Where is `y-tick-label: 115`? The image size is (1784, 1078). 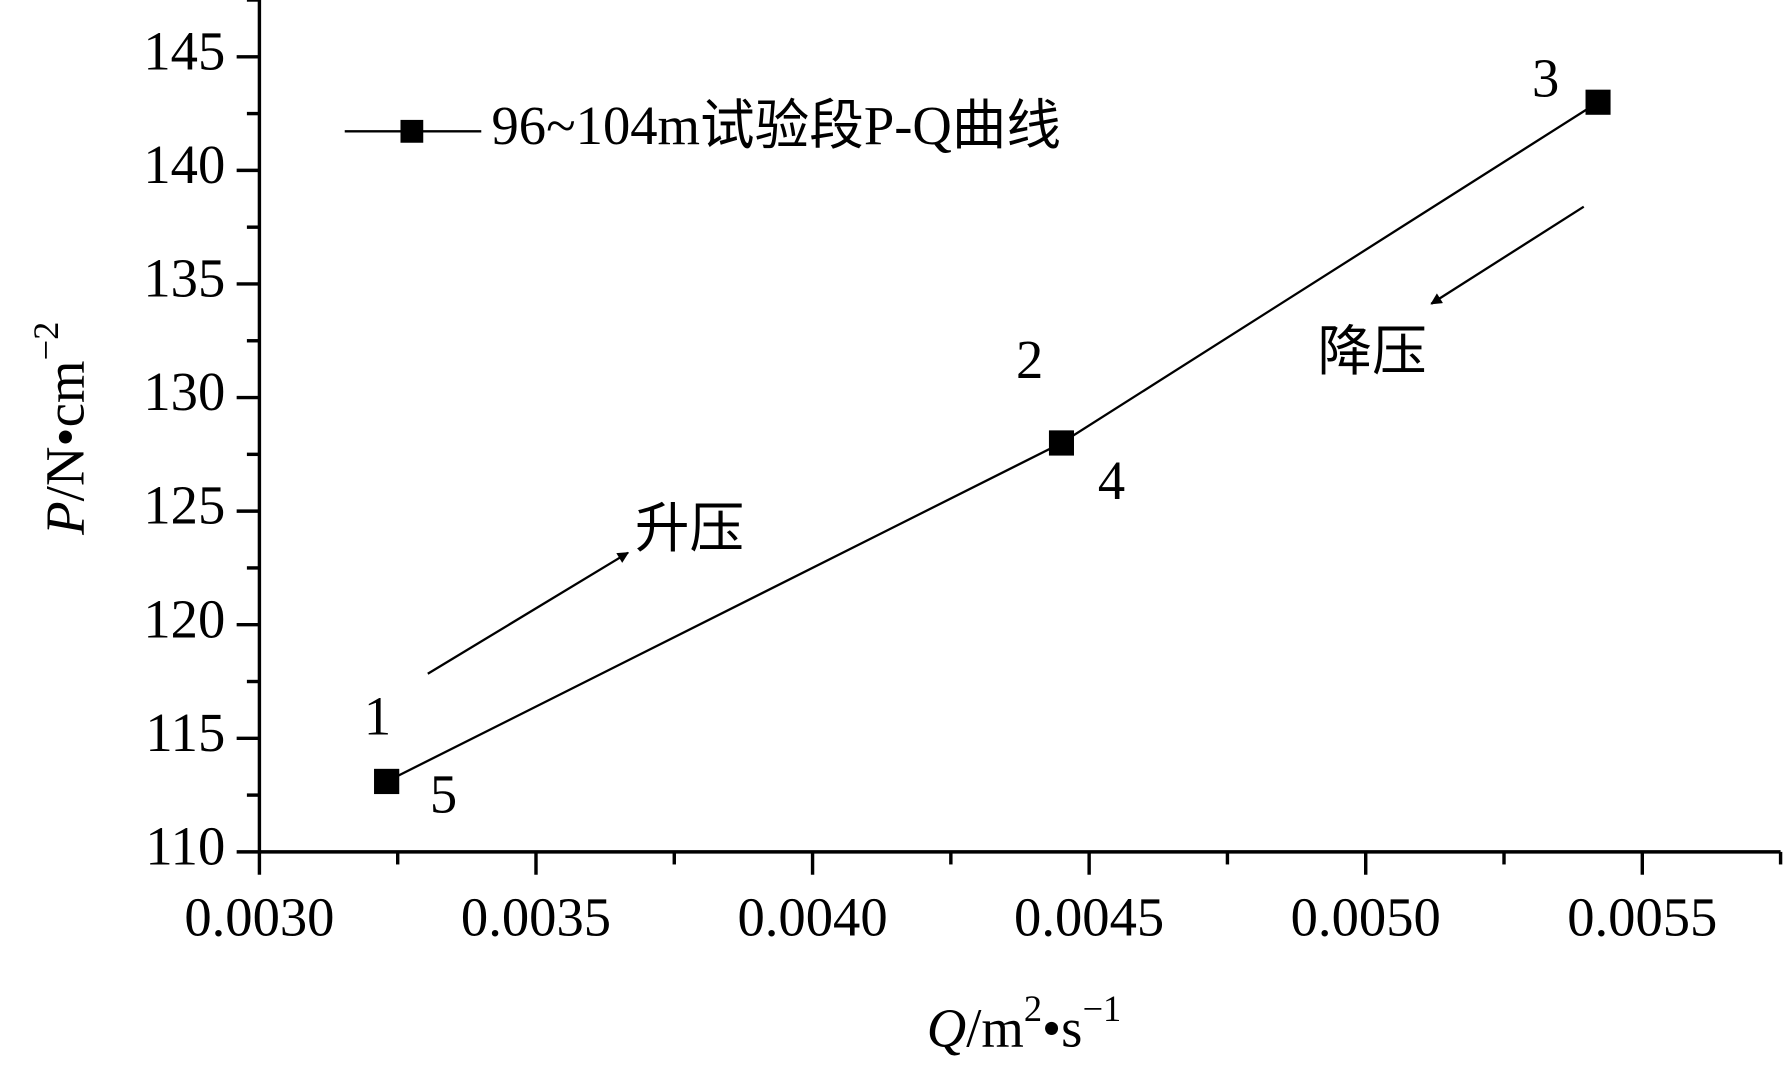 y-tick-label: 115 is located at coordinates (185, 732).